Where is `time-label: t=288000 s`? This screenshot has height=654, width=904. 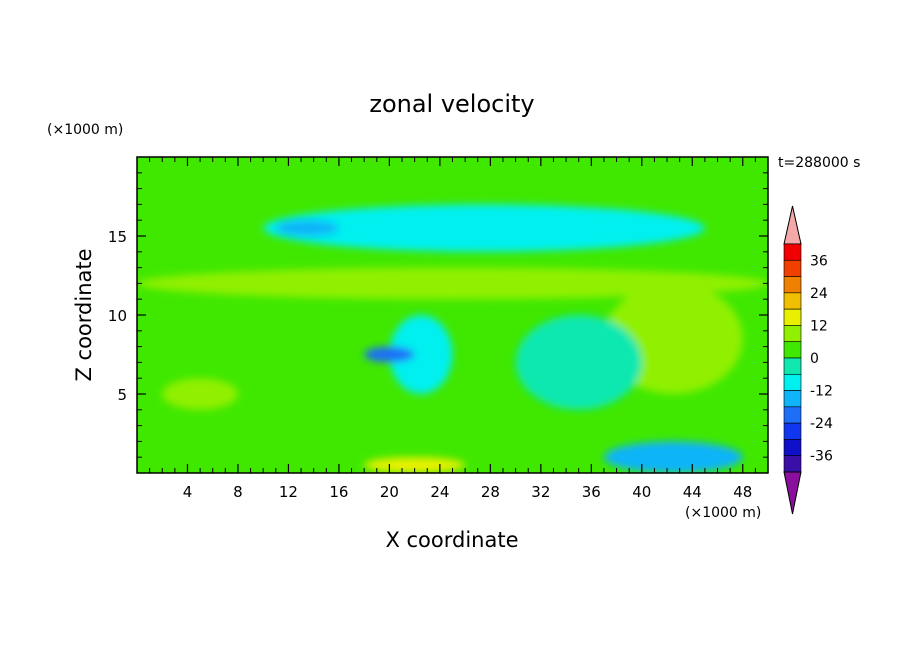
time-label: t=288000 s is located at coordinates (819, 163).